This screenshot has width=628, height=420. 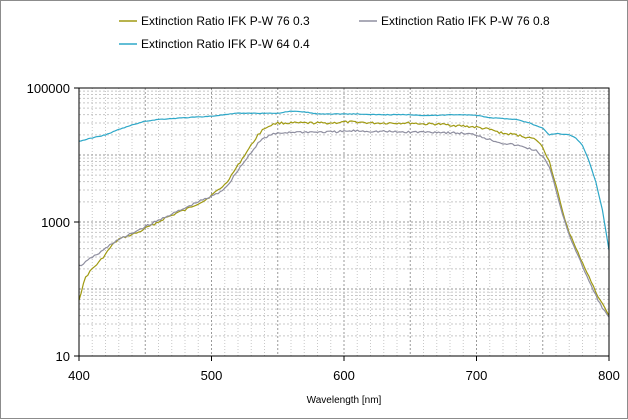 I want to click on y-tick-label: 100000, so click(x=48, y=88).